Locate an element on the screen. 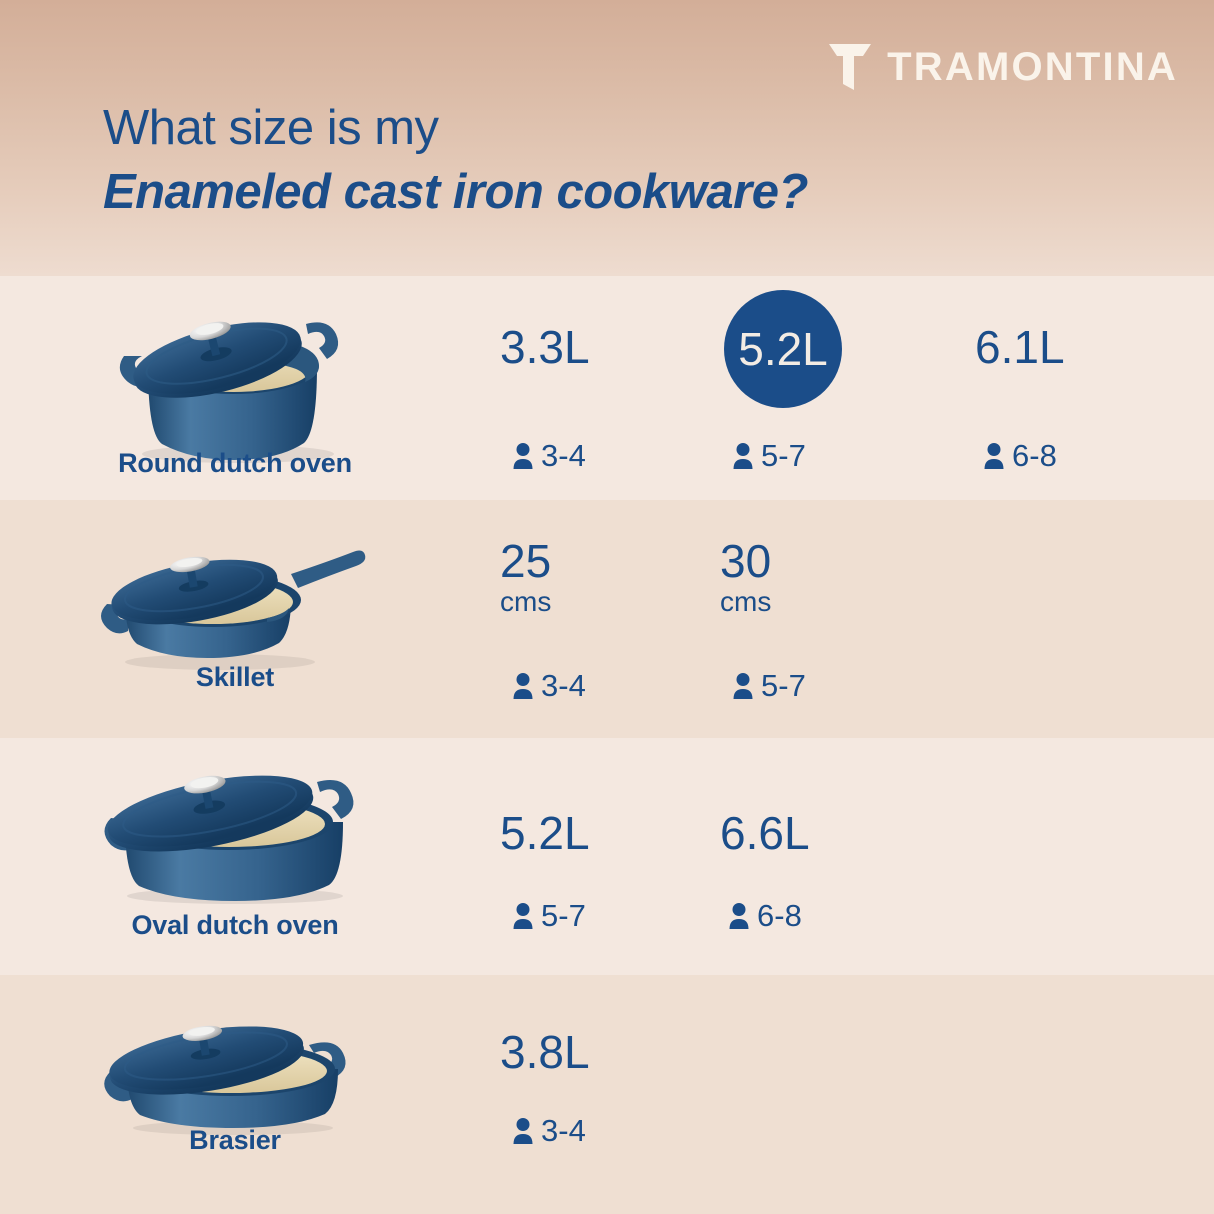 This screenshot has height=1214, width=1214. size-number: 30 is located at coordinates (746, 561).